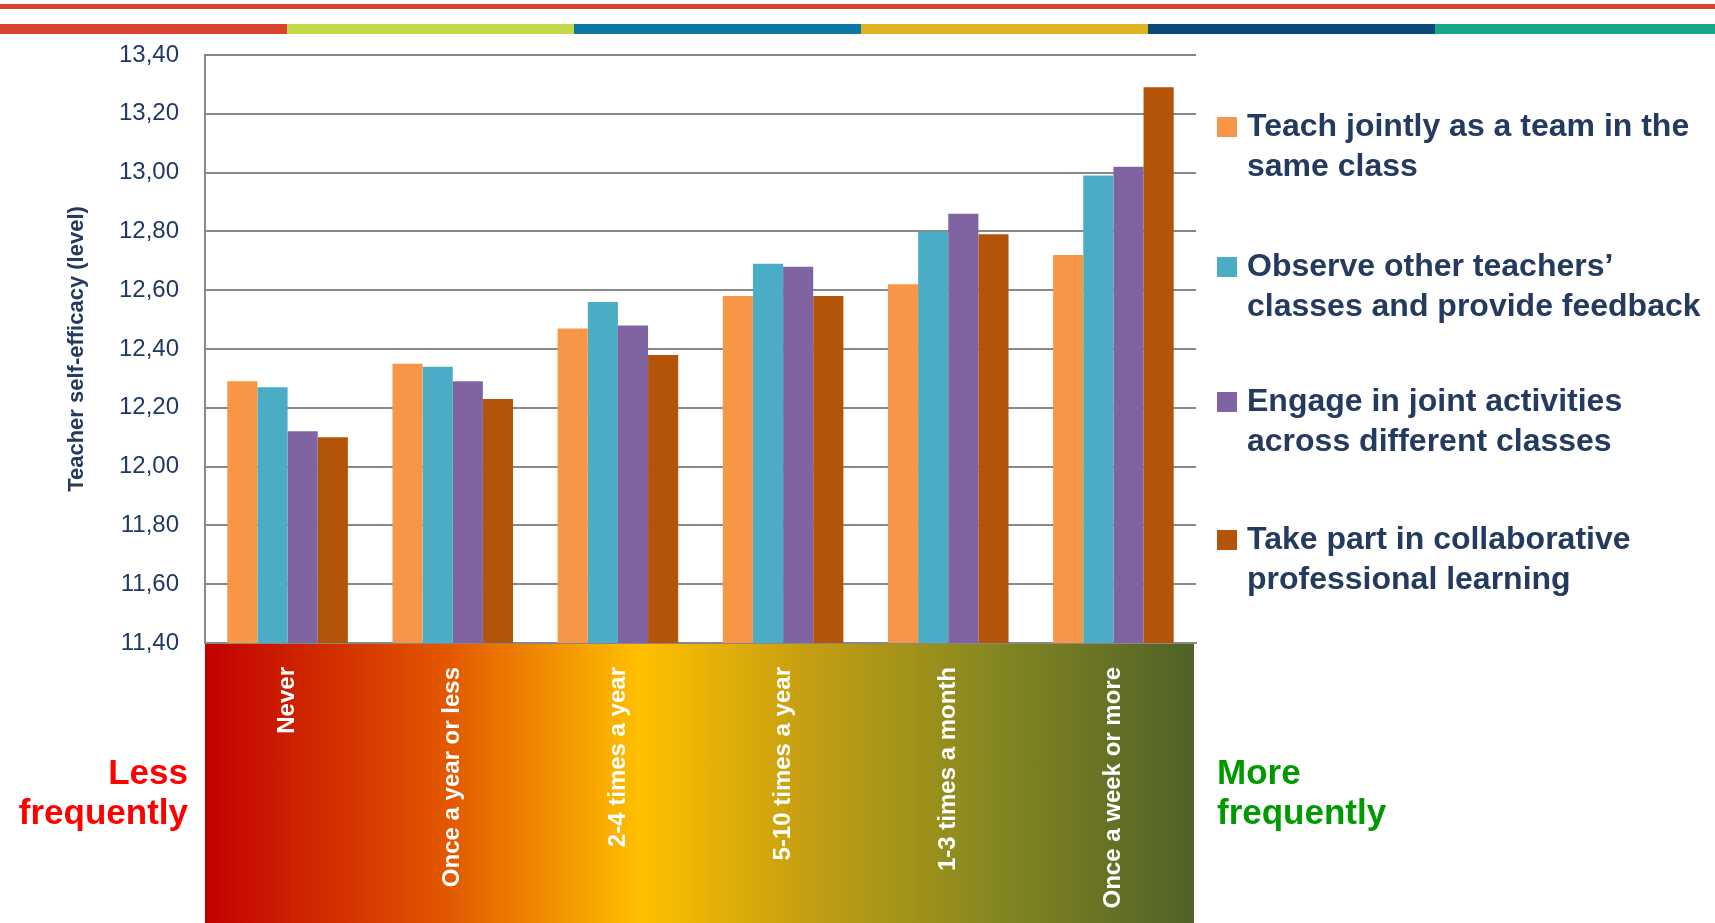  What do you see at coordinates (1474, 285) in the screenshot?
I see `legend-label: Observe other teachers’ classes and provide feedback` at bounding box center [1474, 285].